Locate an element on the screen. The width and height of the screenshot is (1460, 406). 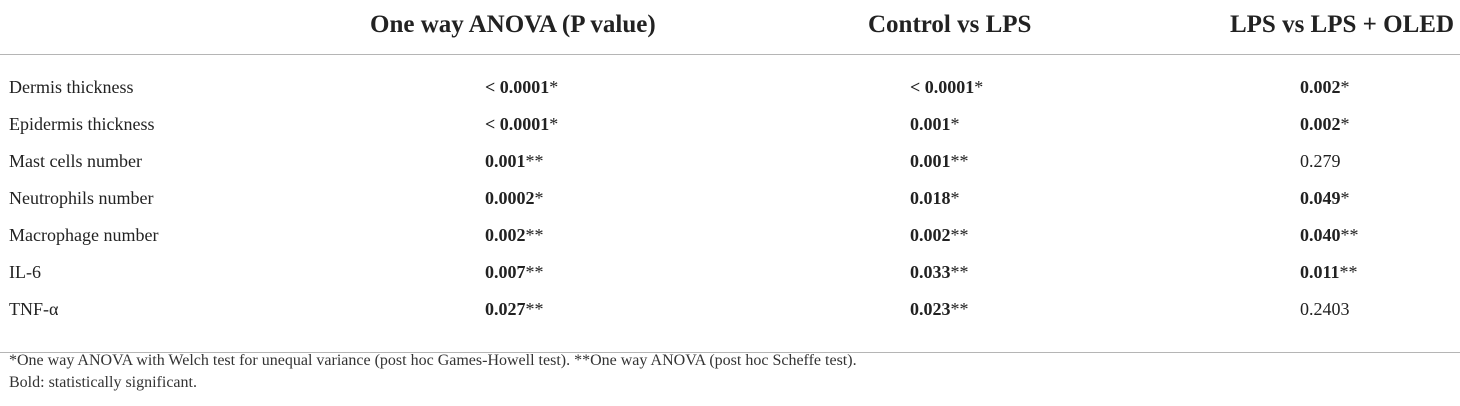
table-row: TNF-α 0.027** 0.023** 0.2403 is located at coordinates (730, 311).